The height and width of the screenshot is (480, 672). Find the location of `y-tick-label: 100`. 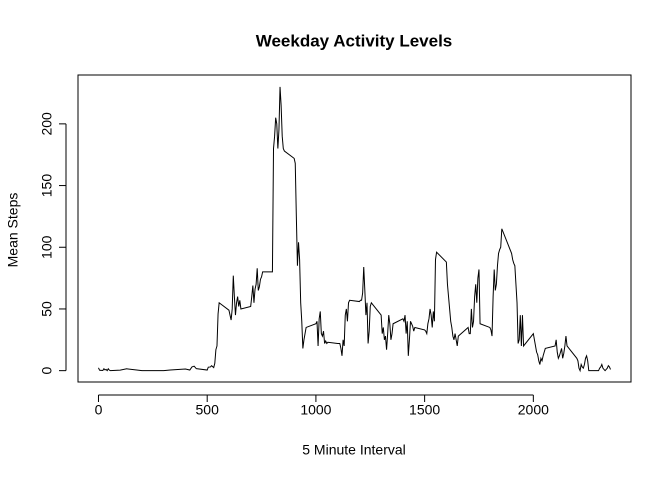

y-tick-label: 100 is located at coordinates (47, 247).